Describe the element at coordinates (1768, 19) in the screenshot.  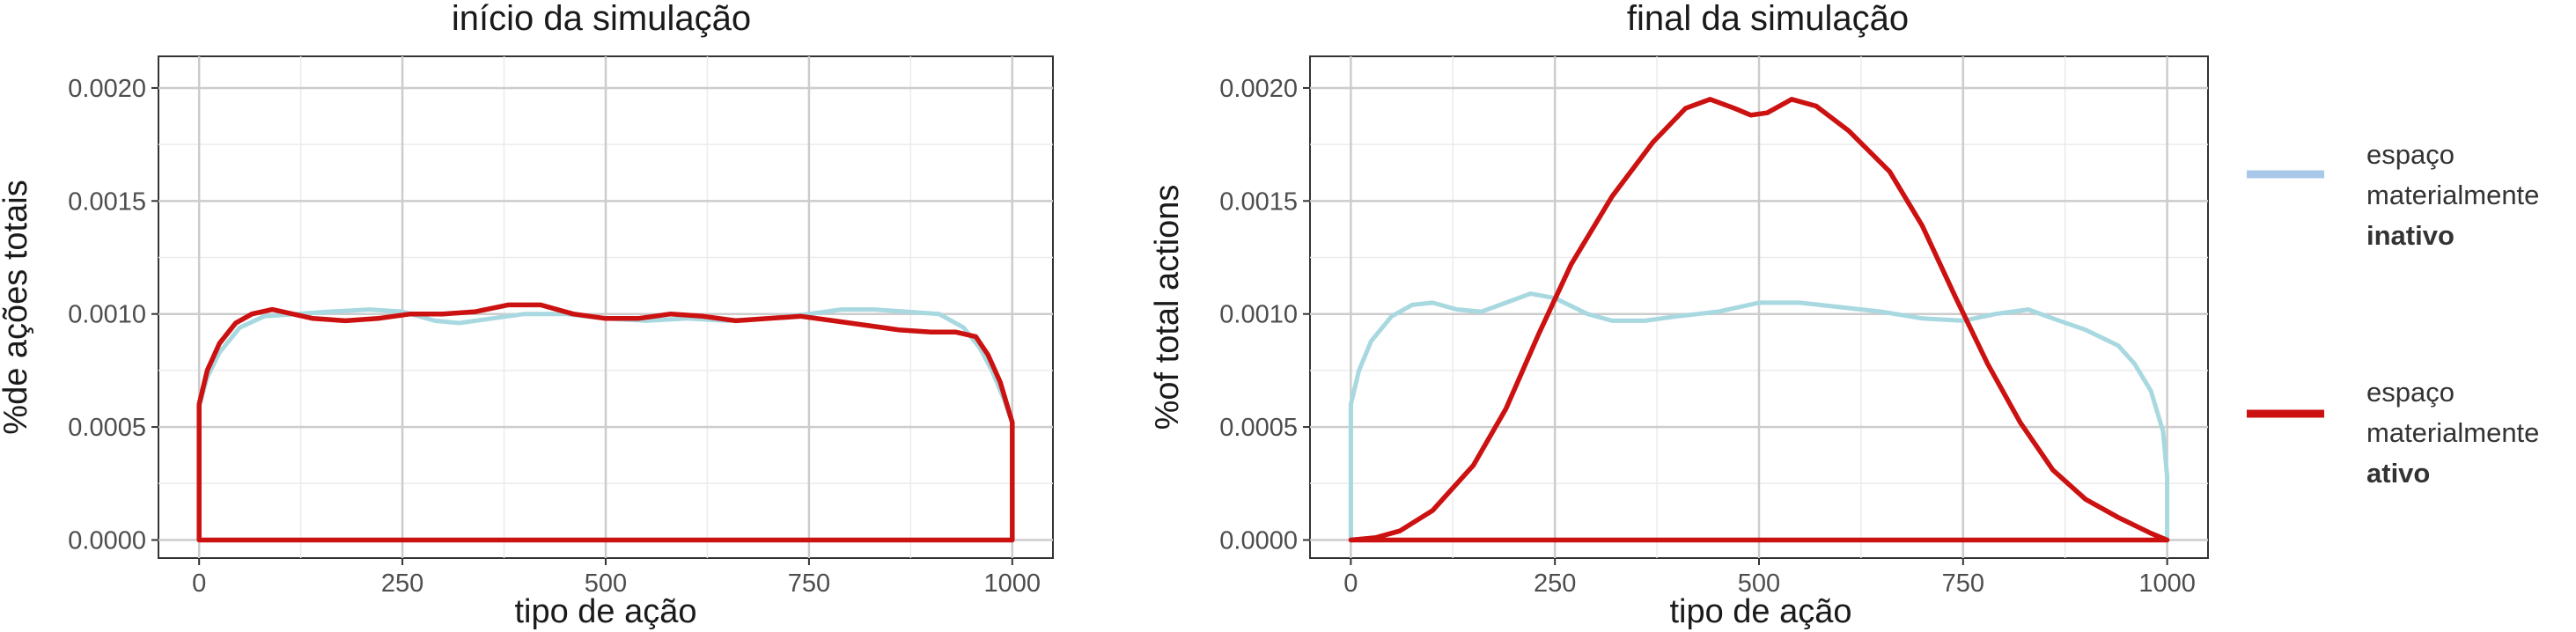
I see `chart-title: final da simulação` at that location.